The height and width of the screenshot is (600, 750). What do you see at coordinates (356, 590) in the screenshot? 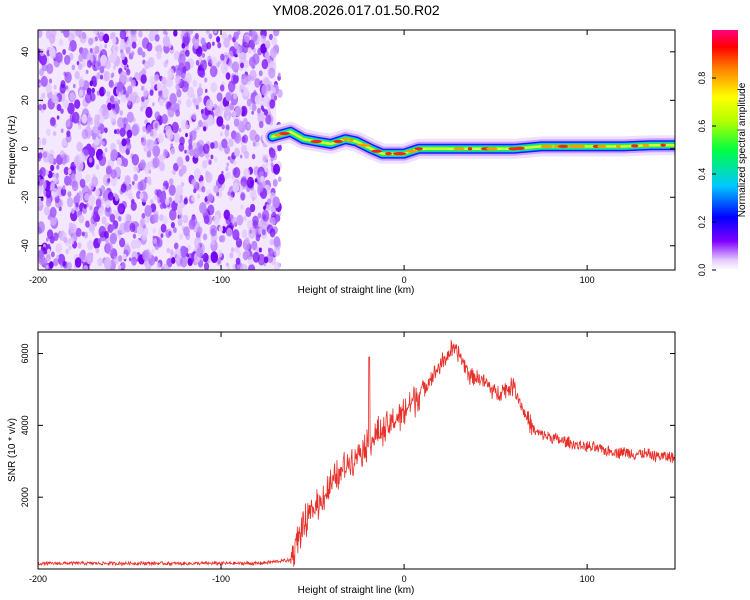
I see `snr-x-label: Height of straight line (km)` at bounding box center [356, 590].